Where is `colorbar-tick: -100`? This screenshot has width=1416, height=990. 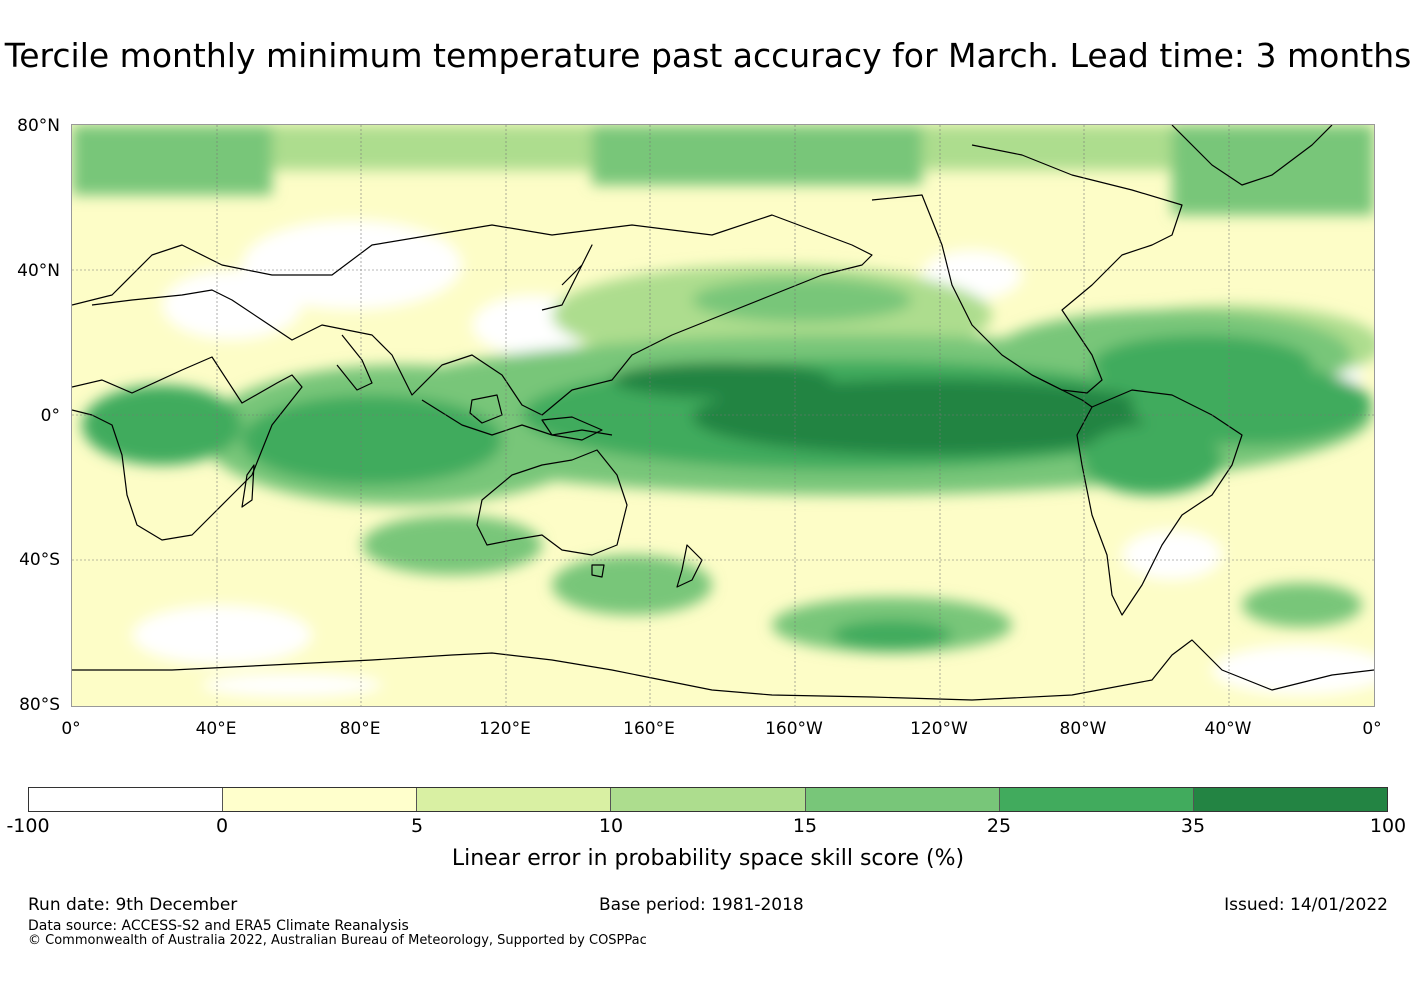
colorbar-tick: -100 is located at coordinates (28, 826).